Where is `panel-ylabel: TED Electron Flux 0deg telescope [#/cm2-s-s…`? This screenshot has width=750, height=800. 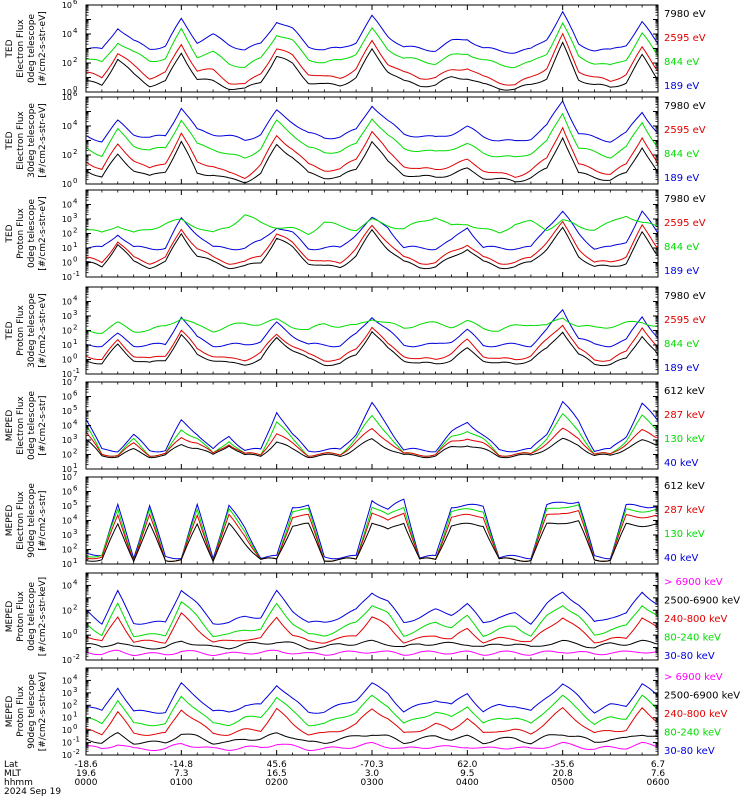 panel-ylabel: TED Electron Flux 0deg telescope [#/cm2-s-s… is located at coordinates (26, 48).